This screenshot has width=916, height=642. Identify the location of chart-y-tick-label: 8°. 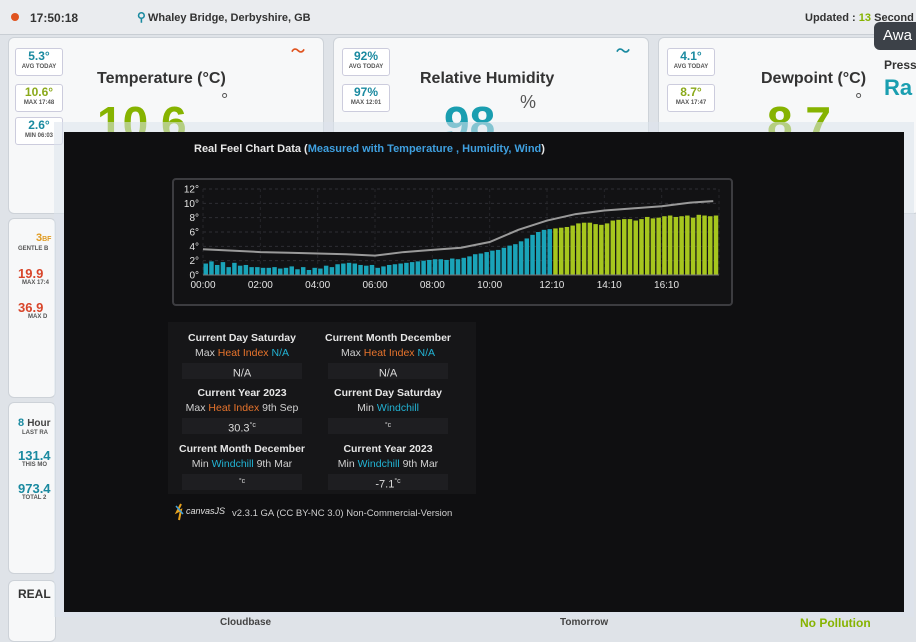
(194, 218).